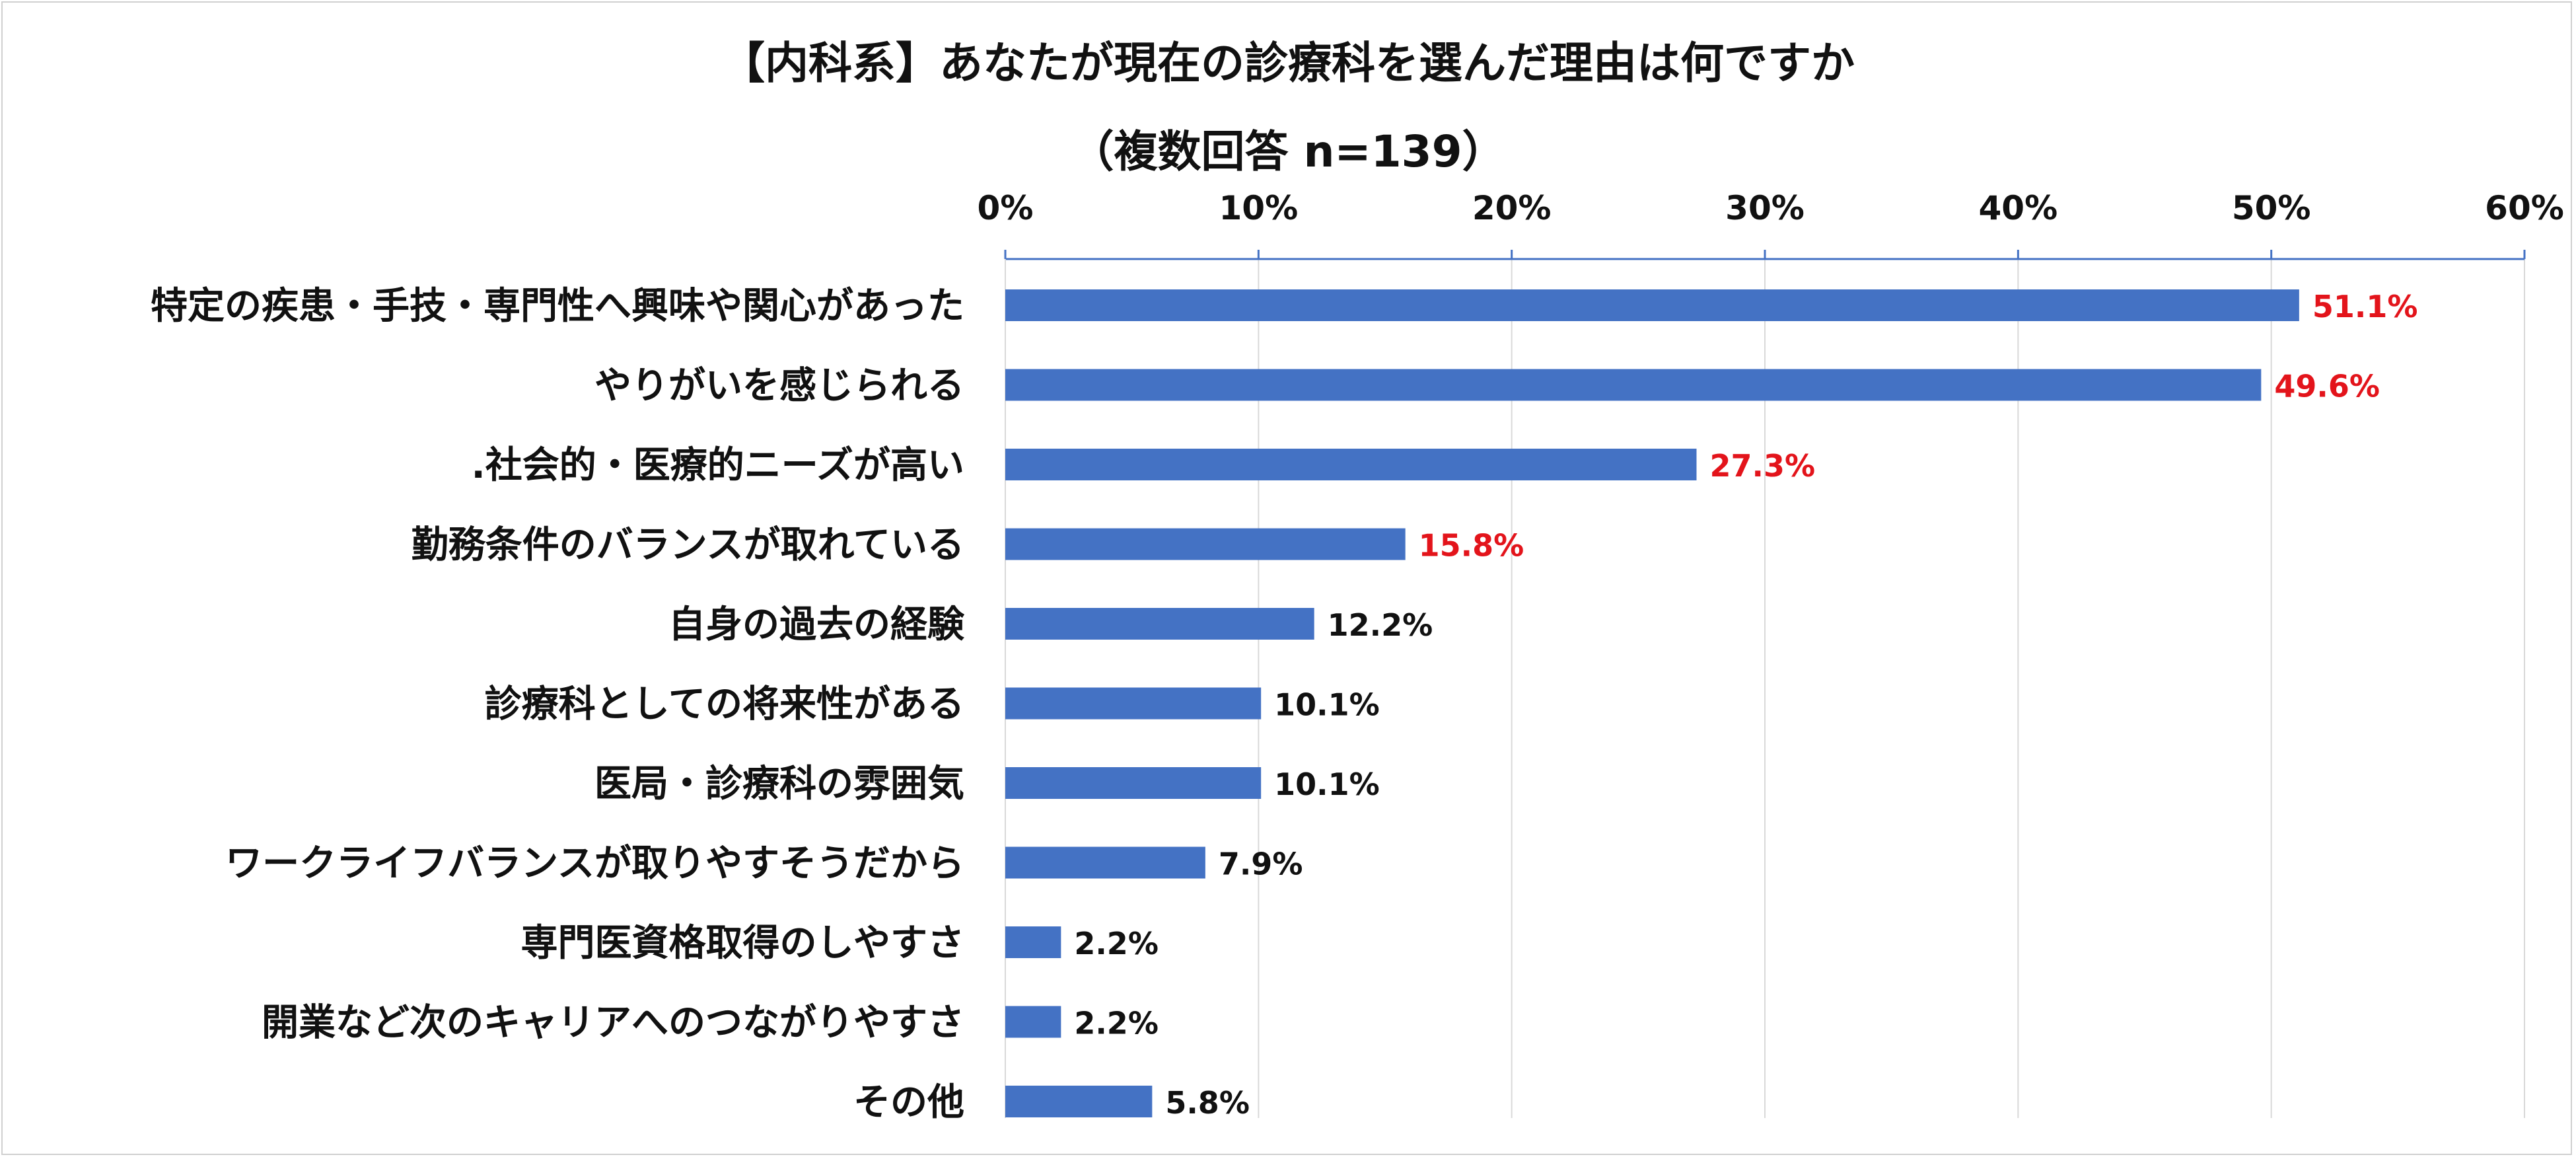 The width and height of the screenshot is (2576, 1159). Describe the element at coordinates (779, 386) in the screenshot. I see `category-label: やりがいを感じられる` at that location.